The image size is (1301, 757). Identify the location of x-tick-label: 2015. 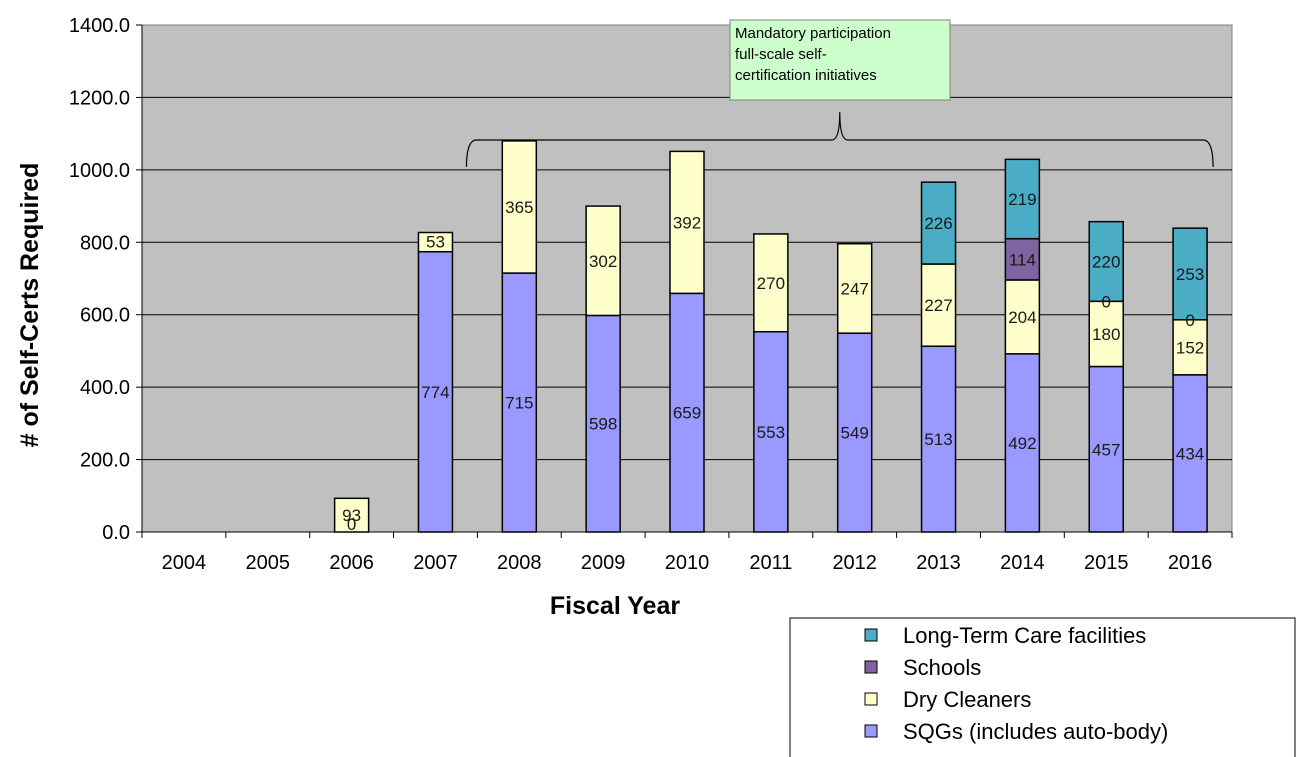
(1106, 563).